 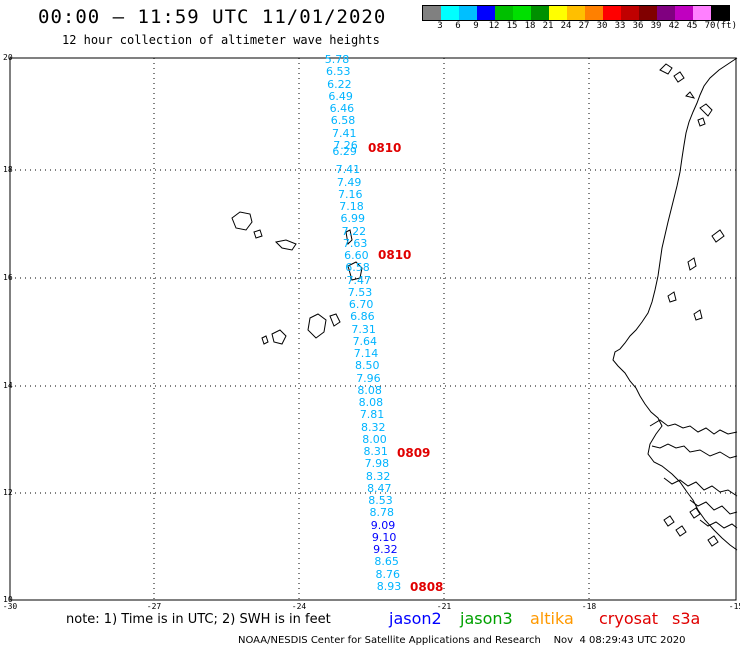 I want to click on cape-verde-santiago, so click(x=317, y=326).